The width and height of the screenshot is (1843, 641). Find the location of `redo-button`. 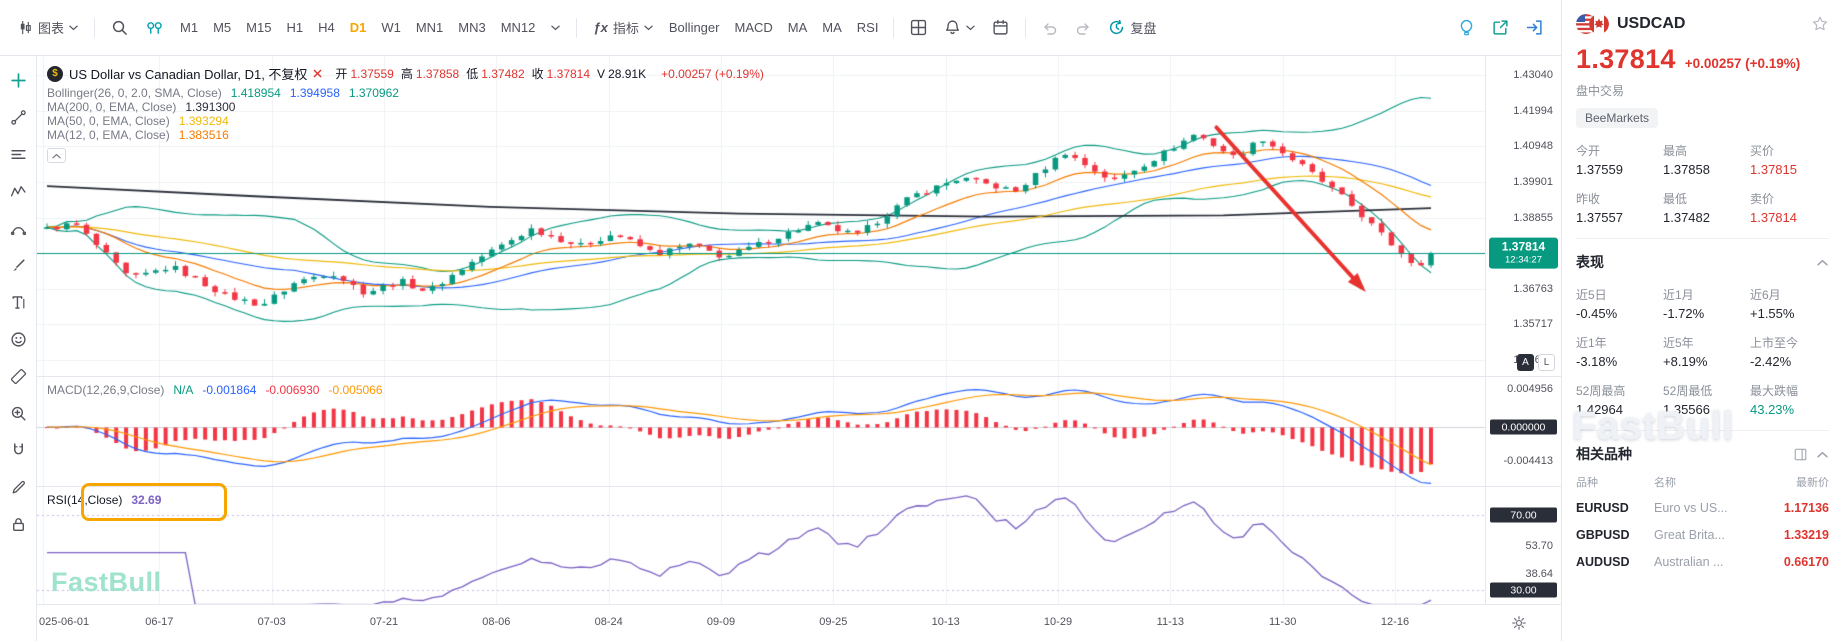

redo-button is located at coordinates (1083, 28).